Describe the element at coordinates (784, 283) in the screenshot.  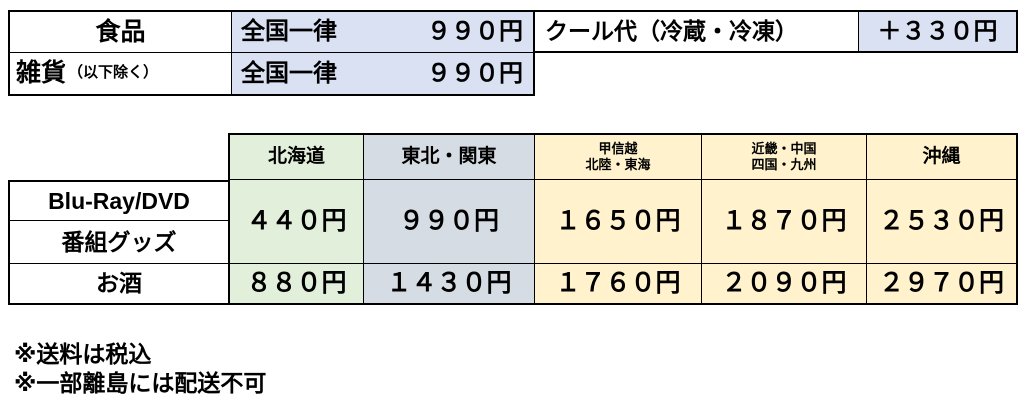
I see `sake-price-kinki: ２０９０円` at that location.